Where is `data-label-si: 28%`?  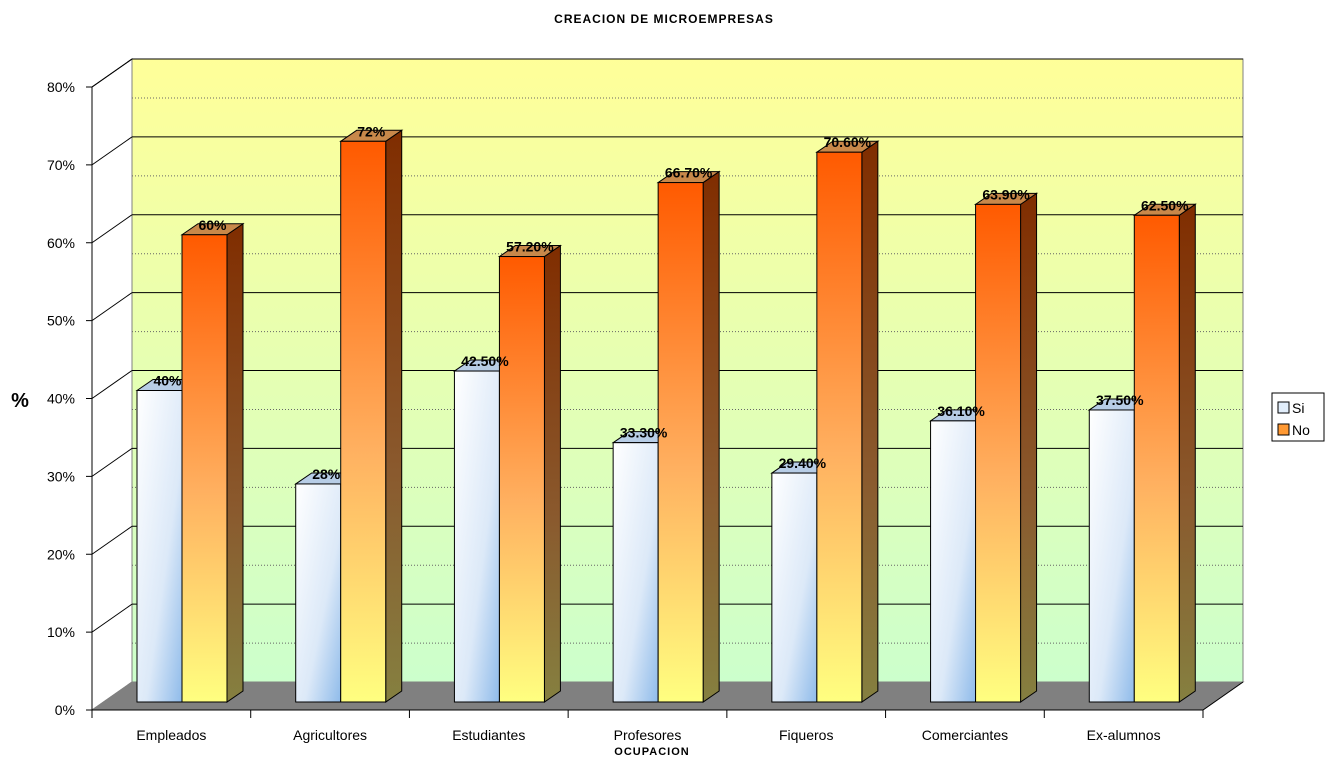
data-label-si: 28% is located at coordinates (326, 474).